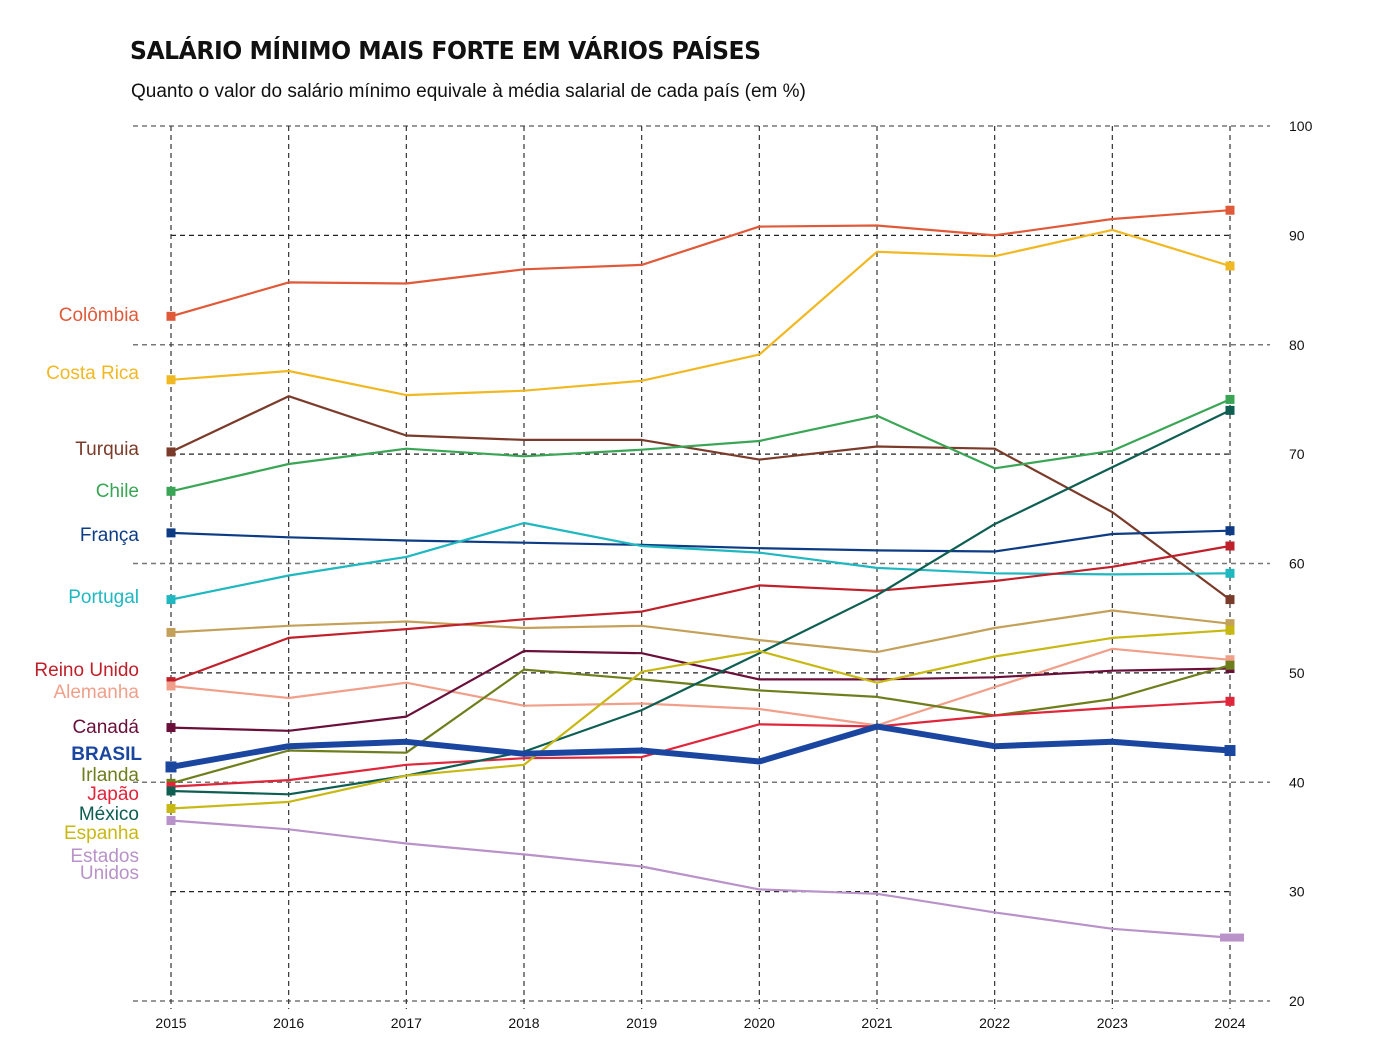 The height and width of the screenshot is (1064, 1380). What do you see at coordinates (99, 315) in the screenshot?
I see `series-label-colômbia: Colômbia` at bounding box center [99, 315].